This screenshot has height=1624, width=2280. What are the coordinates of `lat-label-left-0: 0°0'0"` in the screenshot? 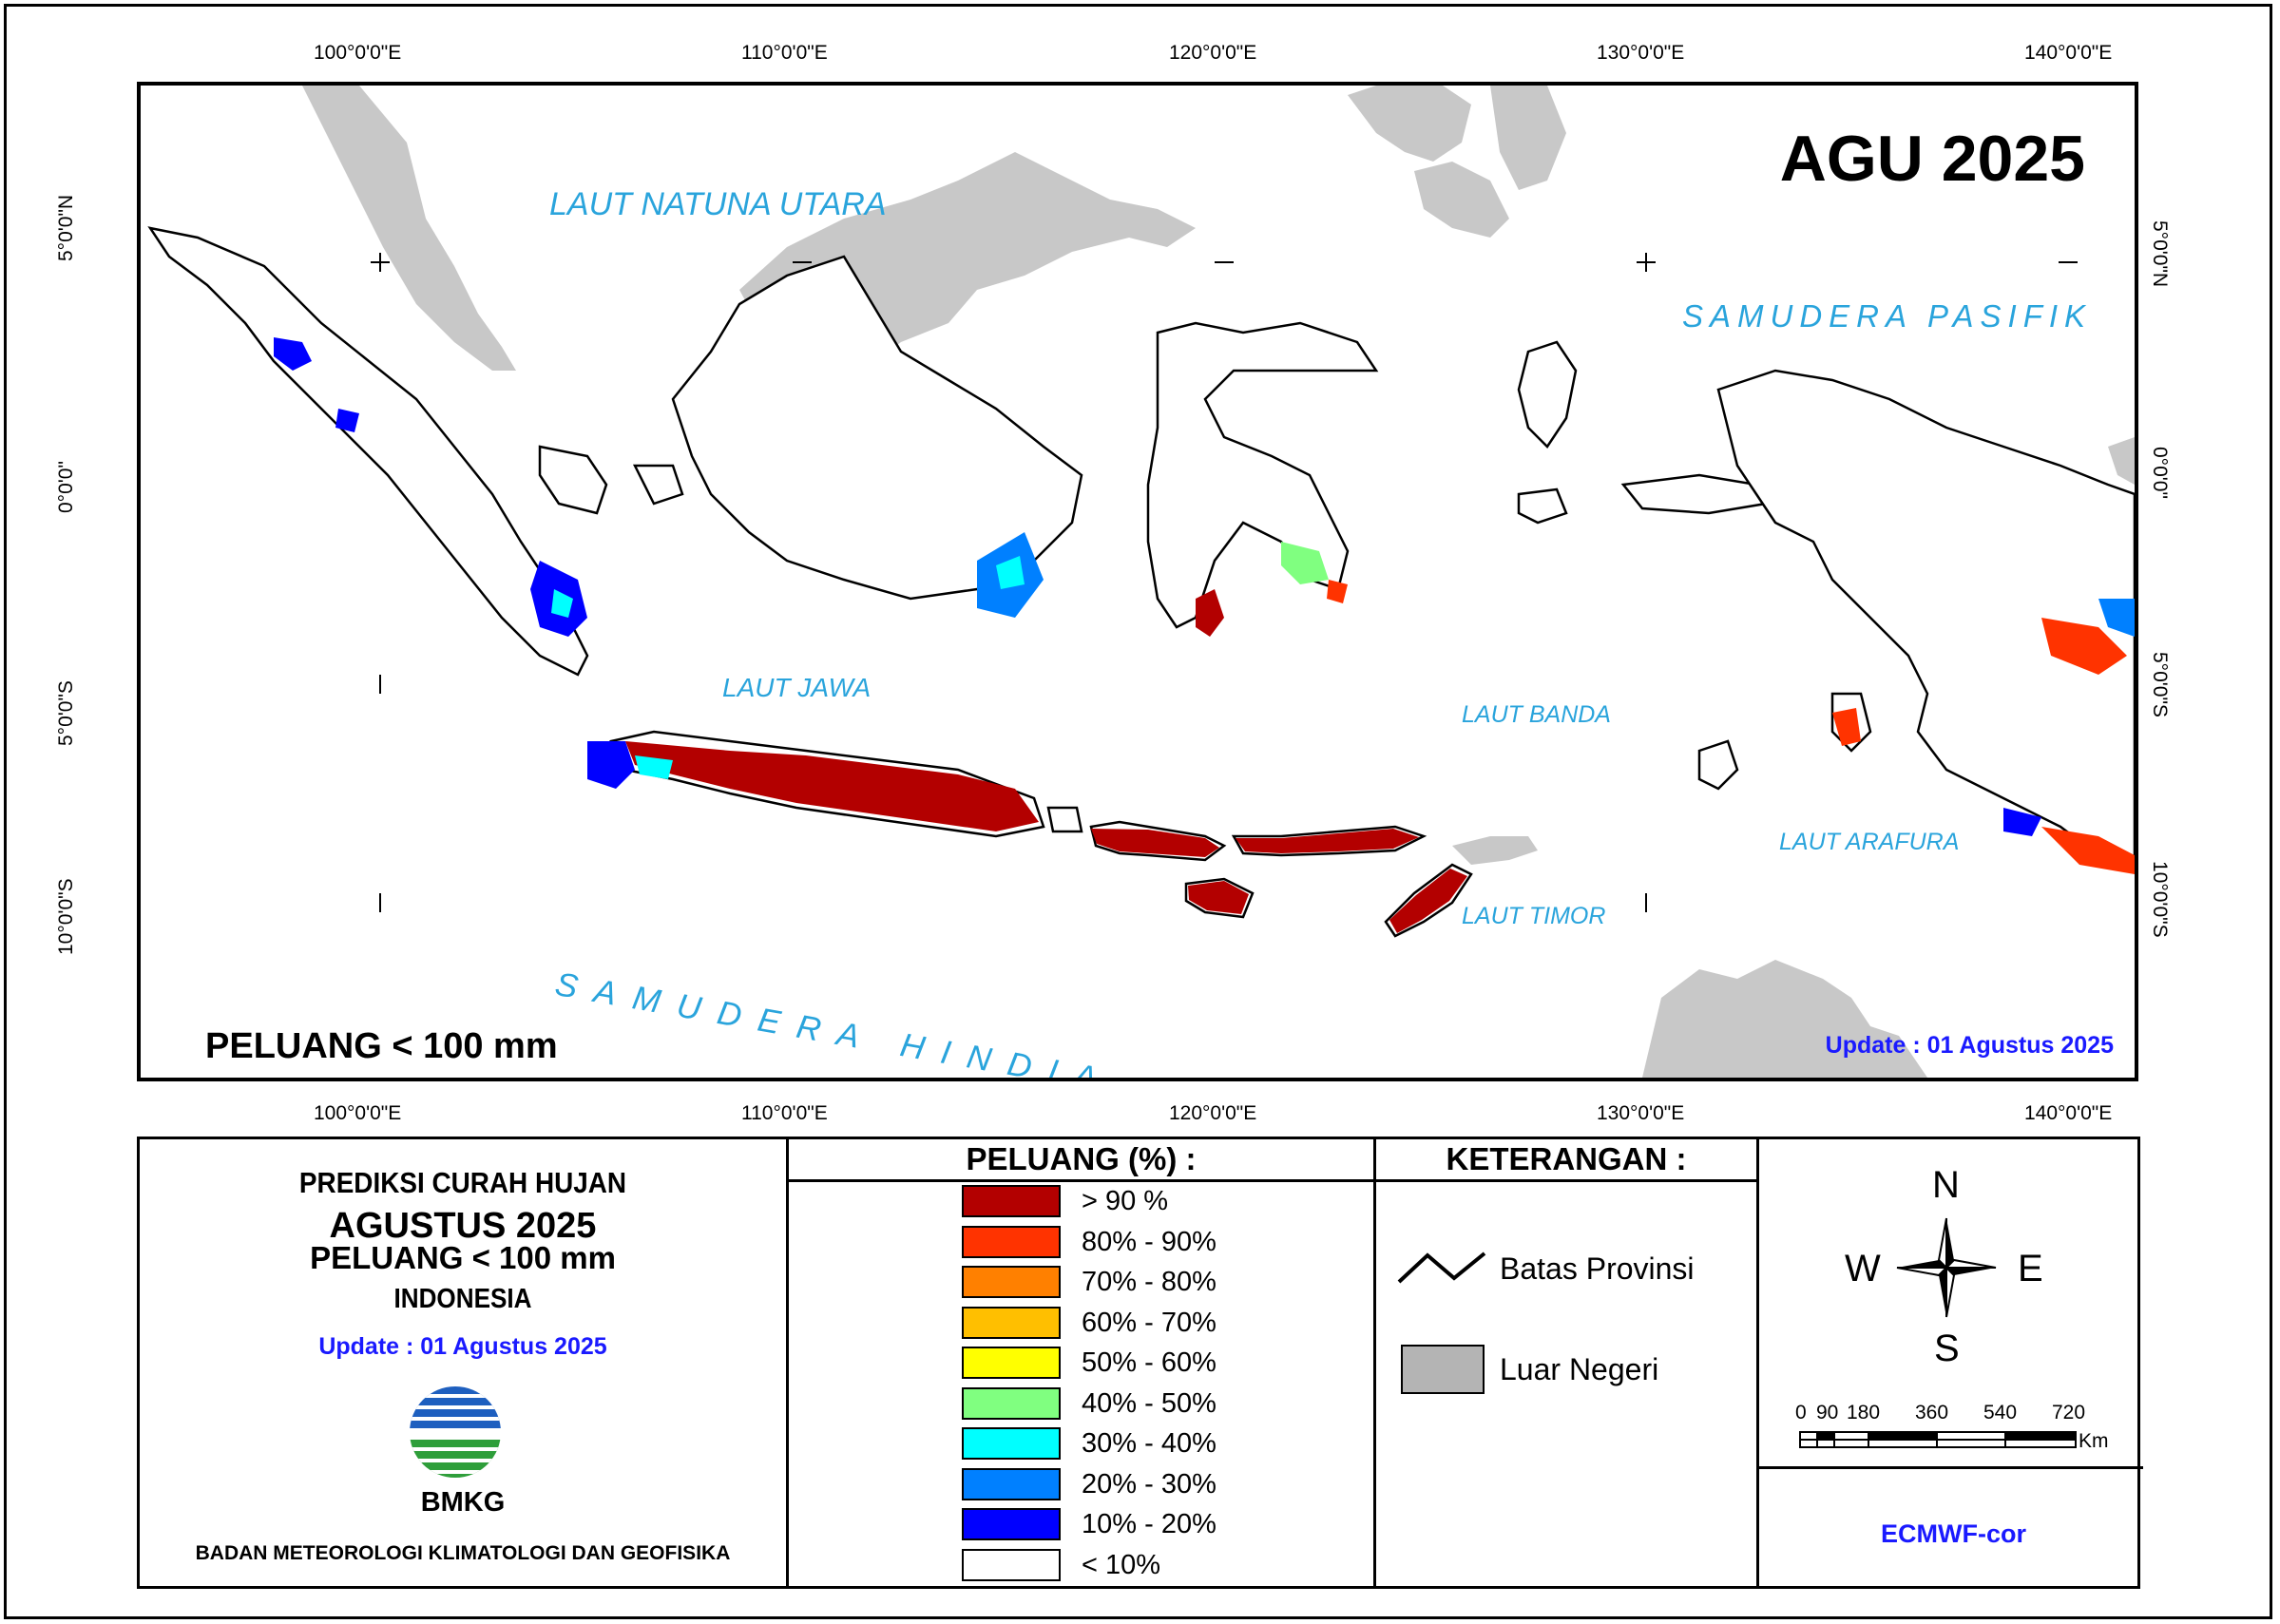 It's located at (66, 487).